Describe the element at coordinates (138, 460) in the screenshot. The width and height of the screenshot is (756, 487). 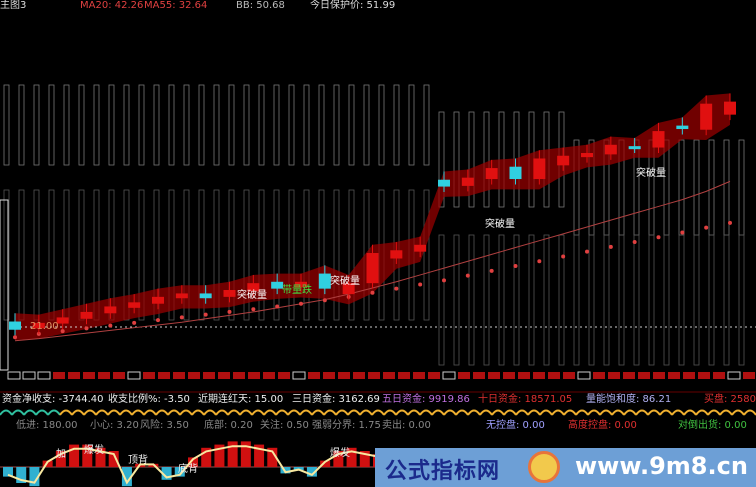
I see `lower-label: 顶背` at that location.